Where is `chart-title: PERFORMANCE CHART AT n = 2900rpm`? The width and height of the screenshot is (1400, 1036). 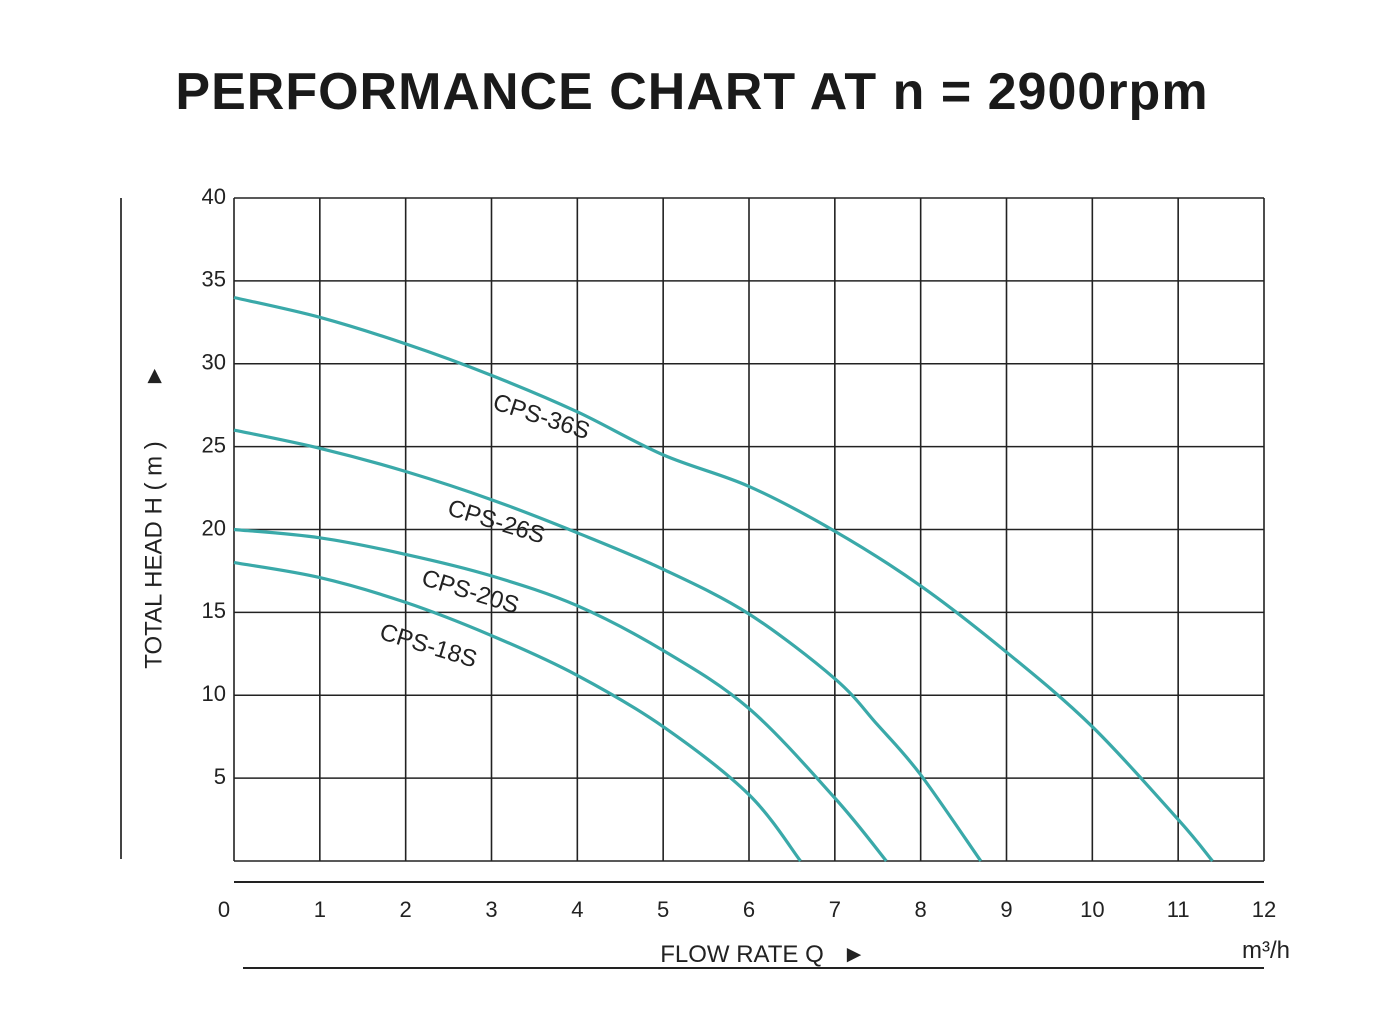
chart-title: PERFORMANCE CHART AT n = 2900rpm is located at coordinates (692, 92).